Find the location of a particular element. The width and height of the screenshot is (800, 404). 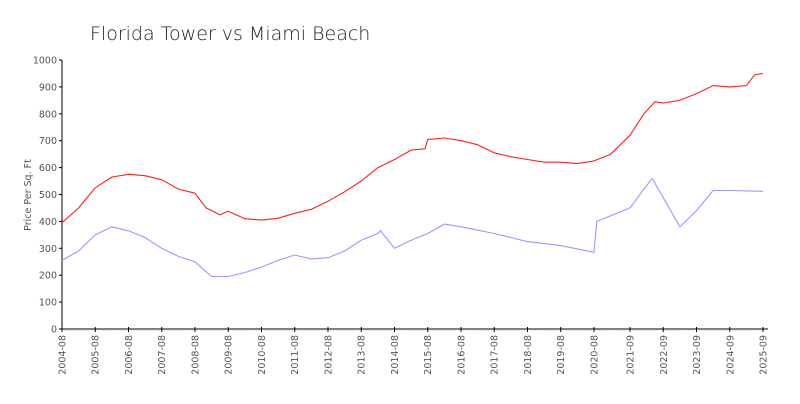

y-tick-label: 1000 is located at coordinates (45, 61).